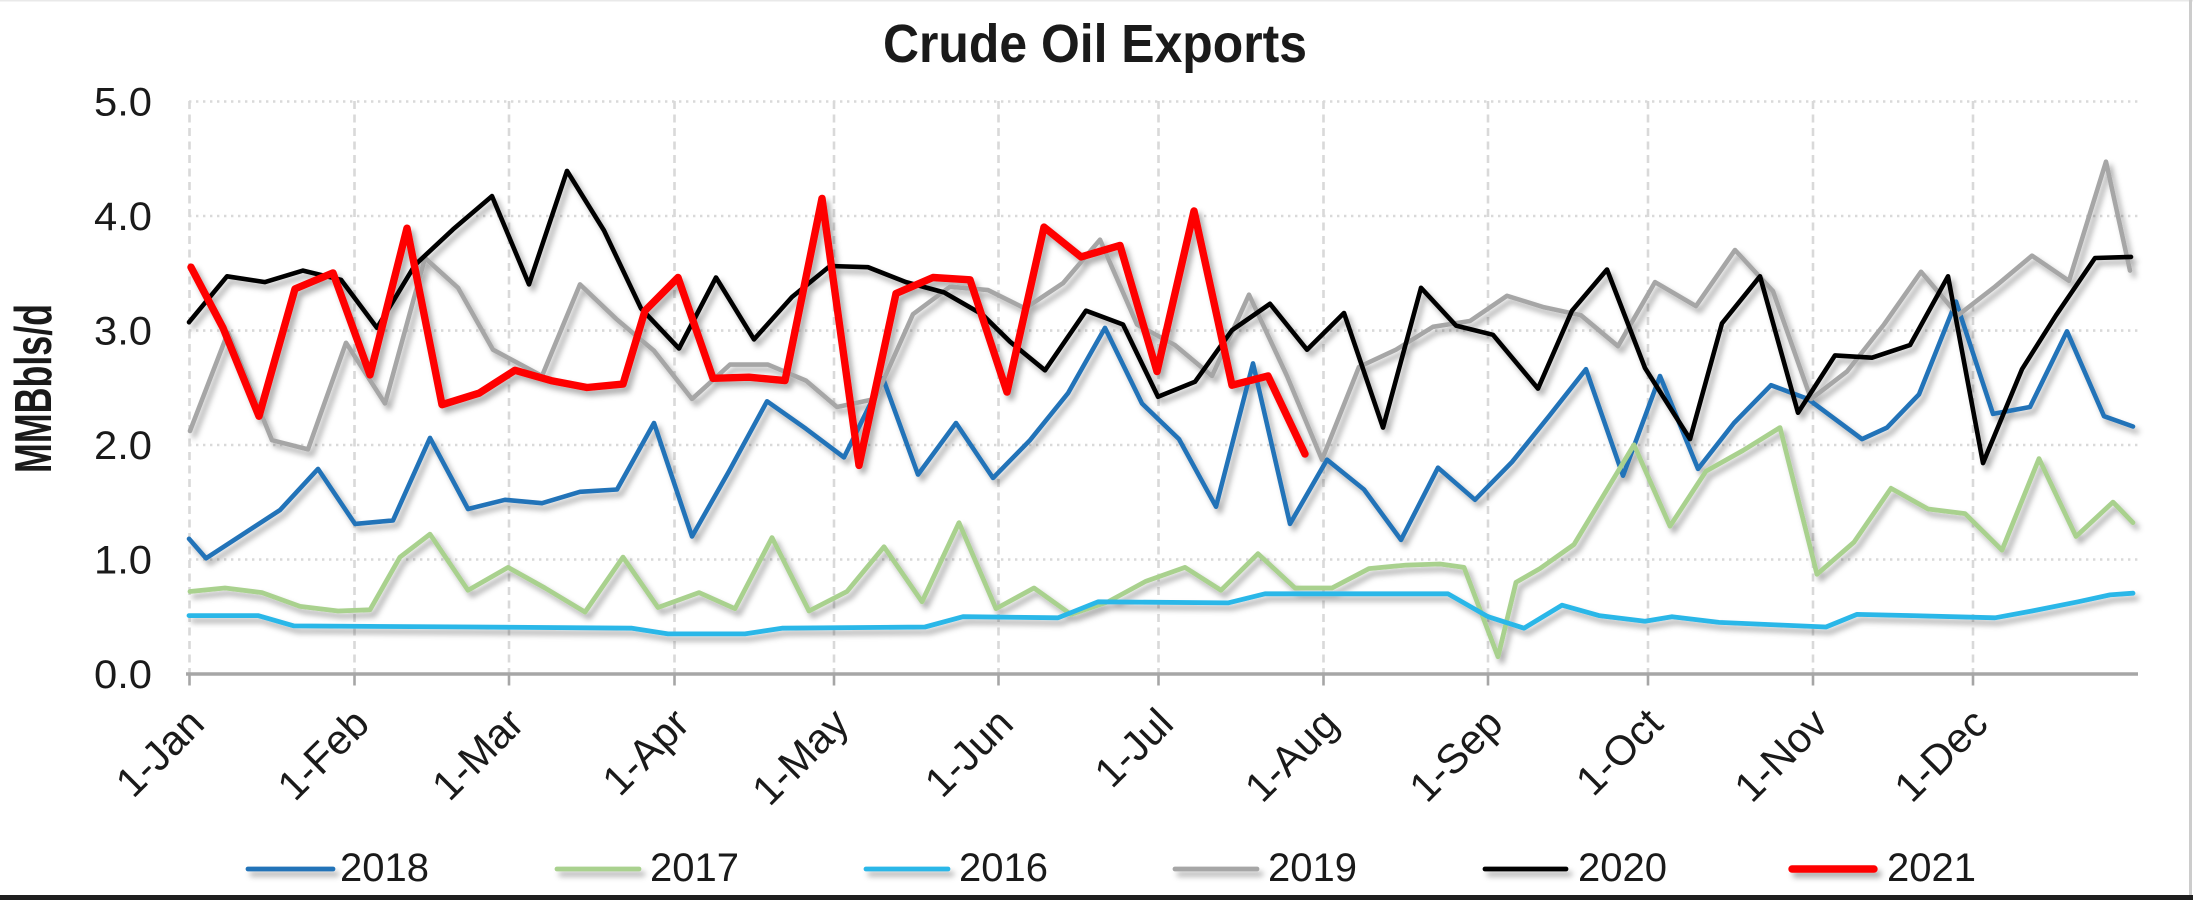  What do you see at coordinates (1622, 868) in the screenshot?
I see `svg-text: 2020` at bounding box center [1622, 868].